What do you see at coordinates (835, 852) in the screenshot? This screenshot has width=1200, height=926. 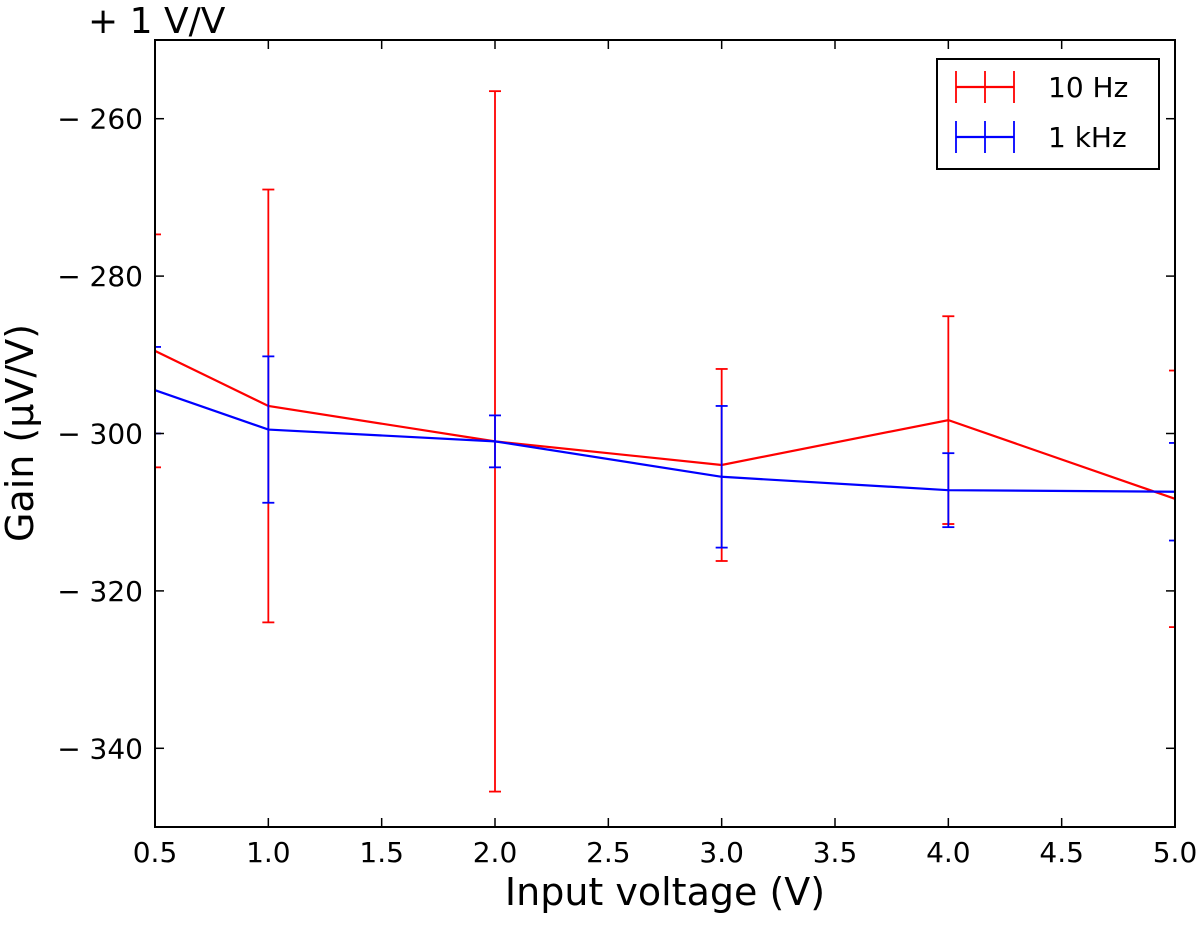 I see `x-tick-label: 3.5` at bounding box center [835, 852].